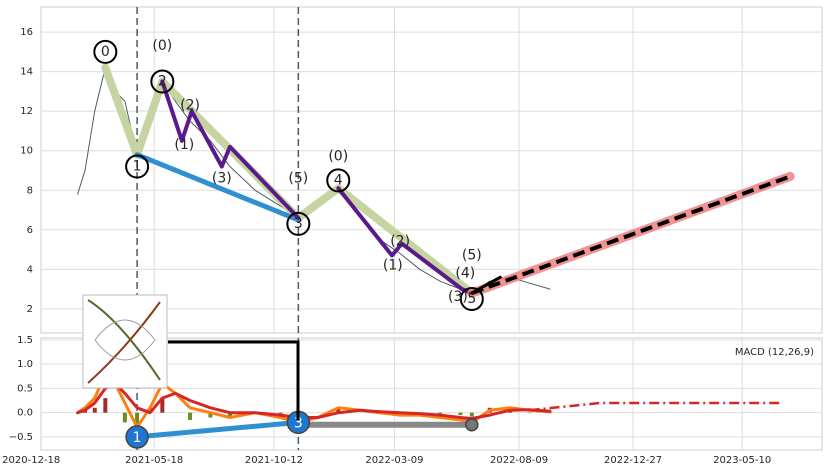 The height and width of the screenshot is (471, 829). What do you see at coordinates (774, 352) in the screenshot?
I see `legend-label: MACD (12,26,9)` at bounding box center [774, 352].